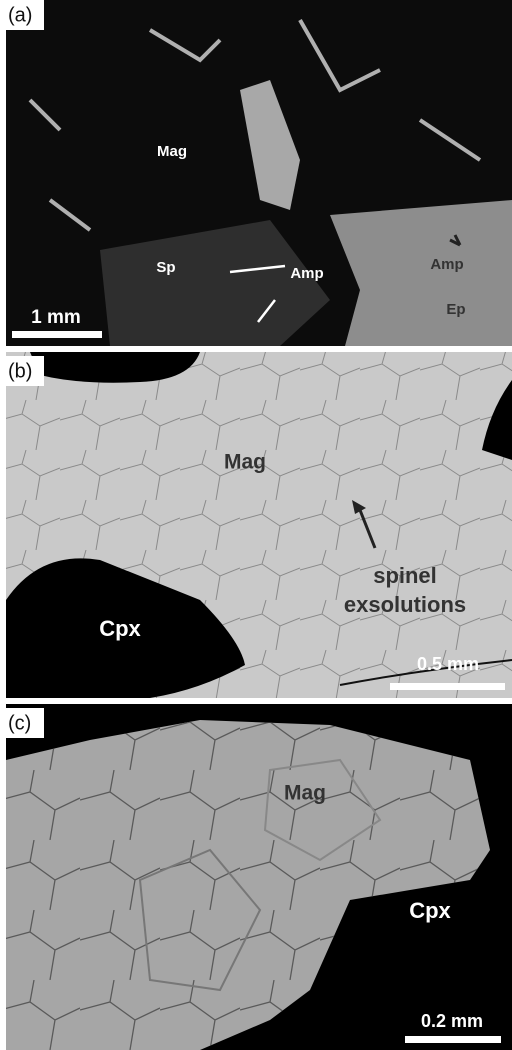  Describe the element at coordinates (359, 507) in the screenshot. I see `arrowhead` at that location.